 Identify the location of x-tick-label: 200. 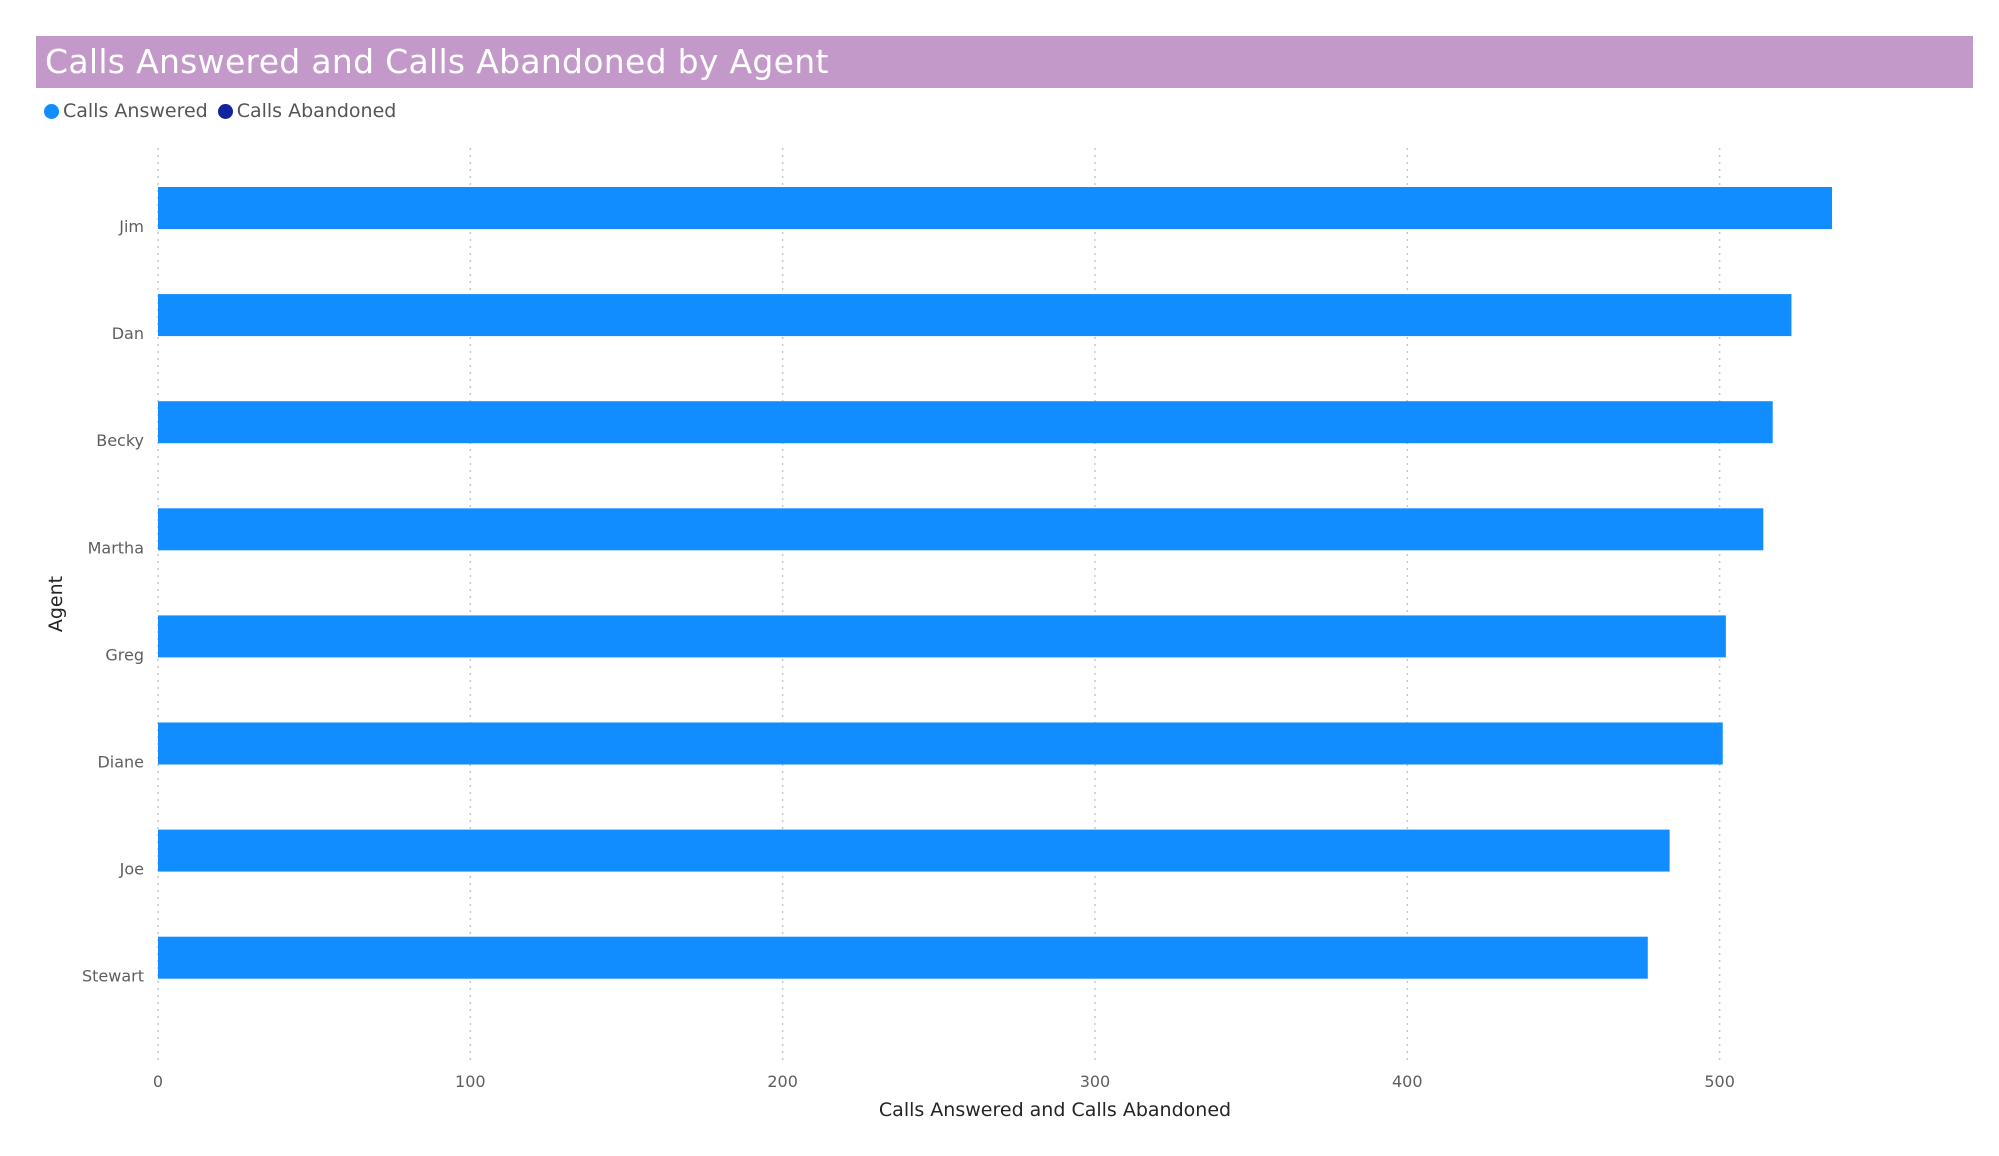
(782, 1081).